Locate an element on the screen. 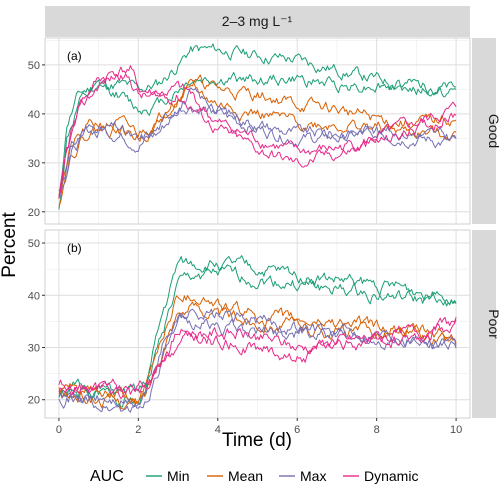  header-strip-label: 2–3 mg L⁻¹ is located at coordinates (257, 21).